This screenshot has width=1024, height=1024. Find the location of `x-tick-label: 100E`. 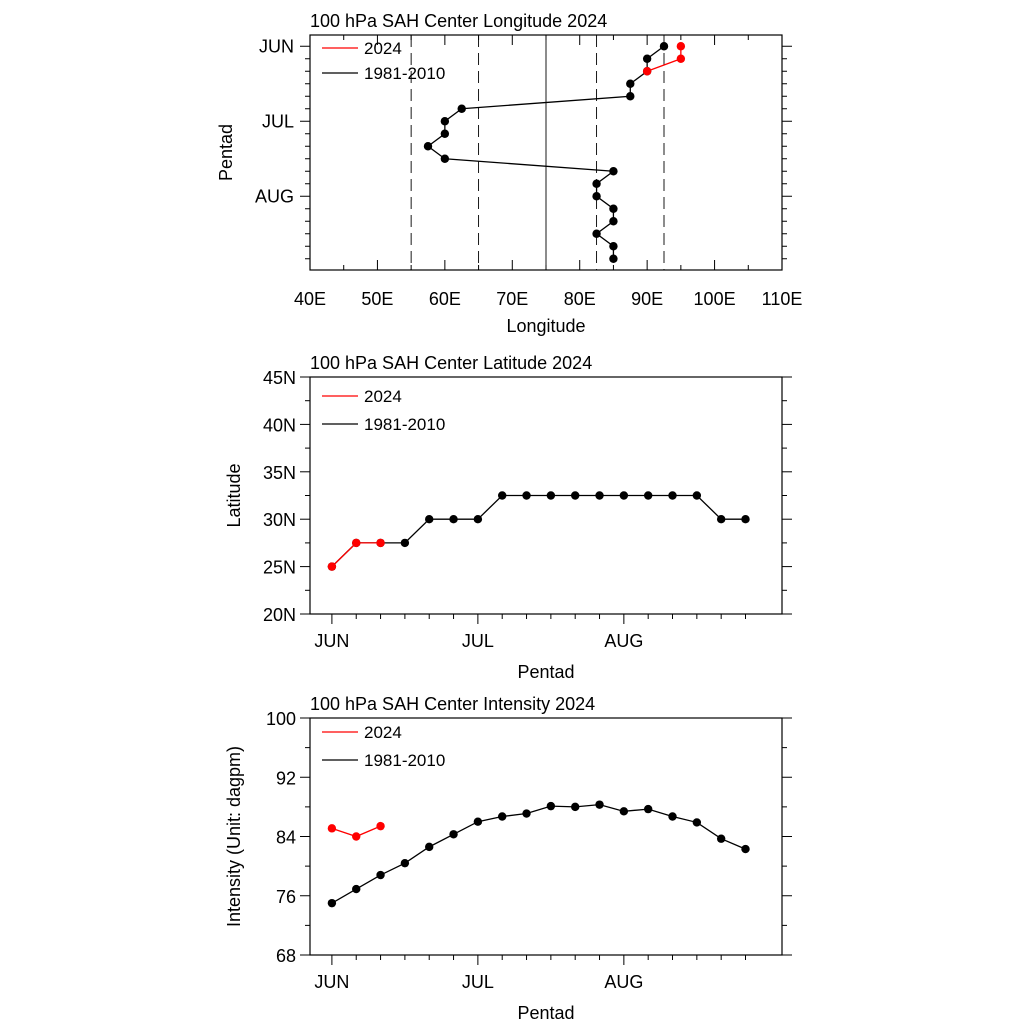

x-tick-label: 100E is located at coordinates (715, 299).